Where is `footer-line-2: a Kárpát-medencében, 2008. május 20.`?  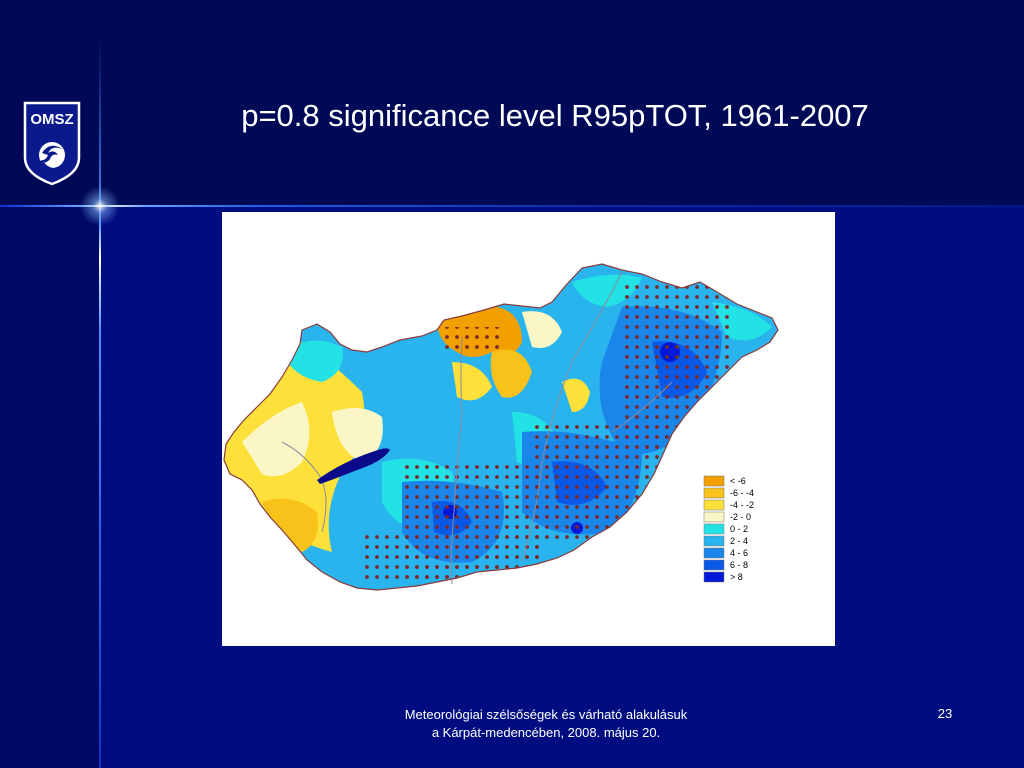 footer-line-2: a Kárpát-medencében, 2008. május 20. is located at coordinates (546, 732).